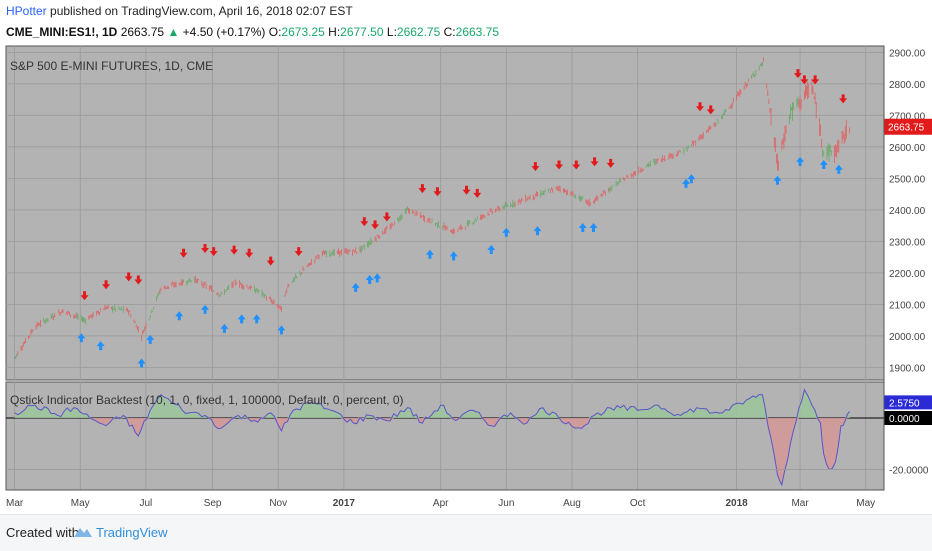  I want to click on time-tick-label: Sep, so click(213, 503).